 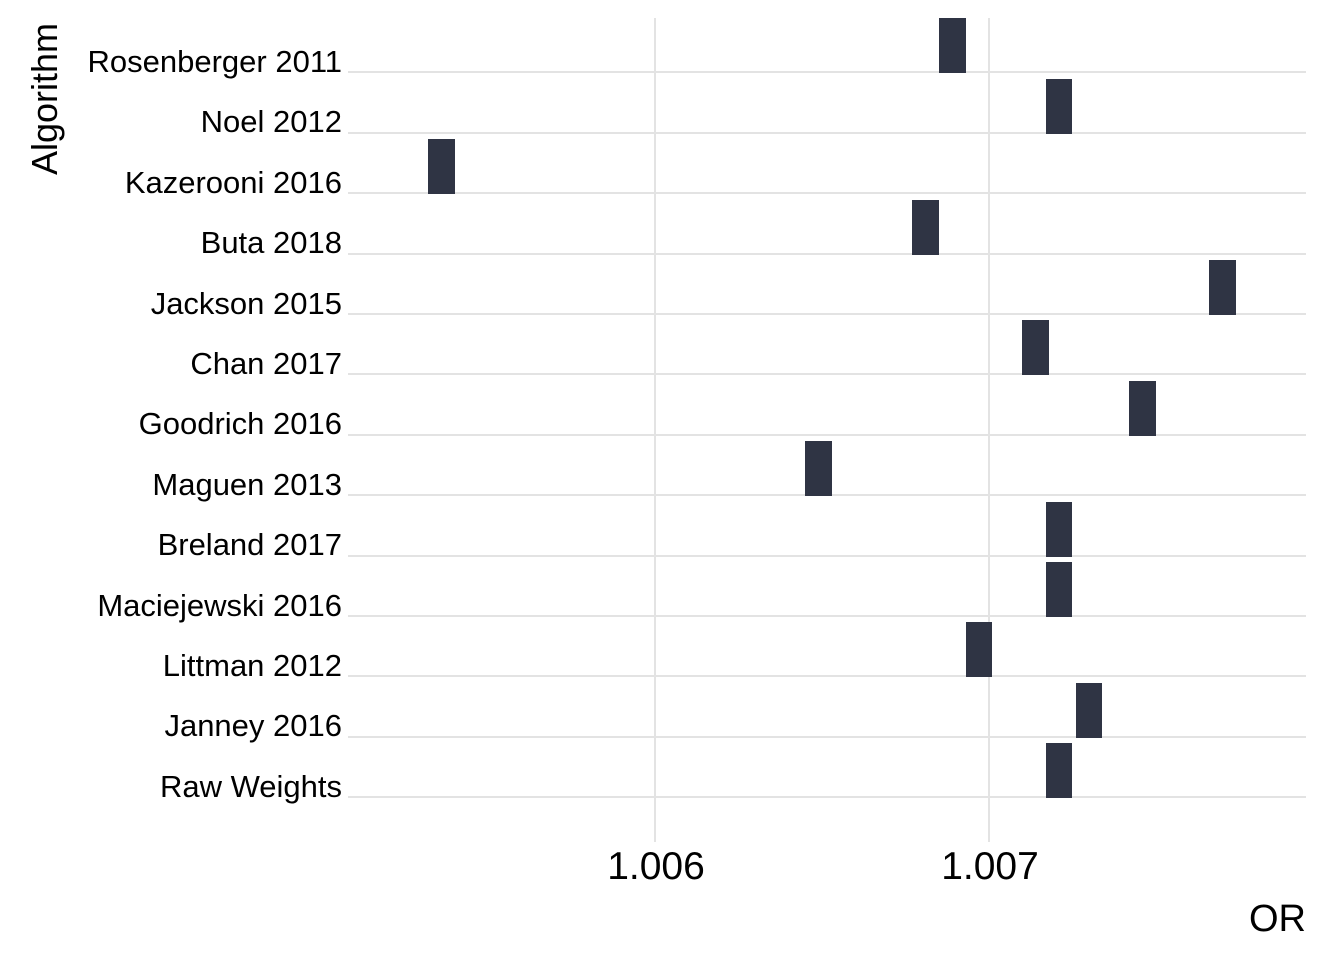 I want to click on y-axis-label: Littman 2012, so click(x=252, y=665).